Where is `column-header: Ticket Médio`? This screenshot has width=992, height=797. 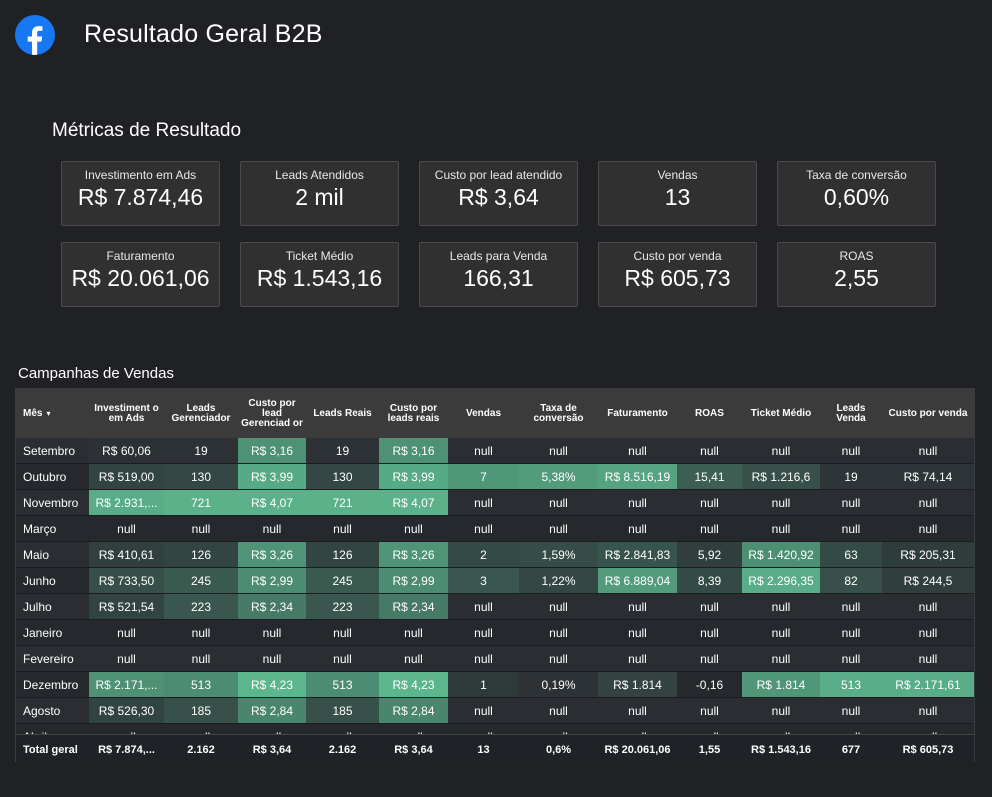 column-header: Ticket Médio is located at coordinates (781, 413).